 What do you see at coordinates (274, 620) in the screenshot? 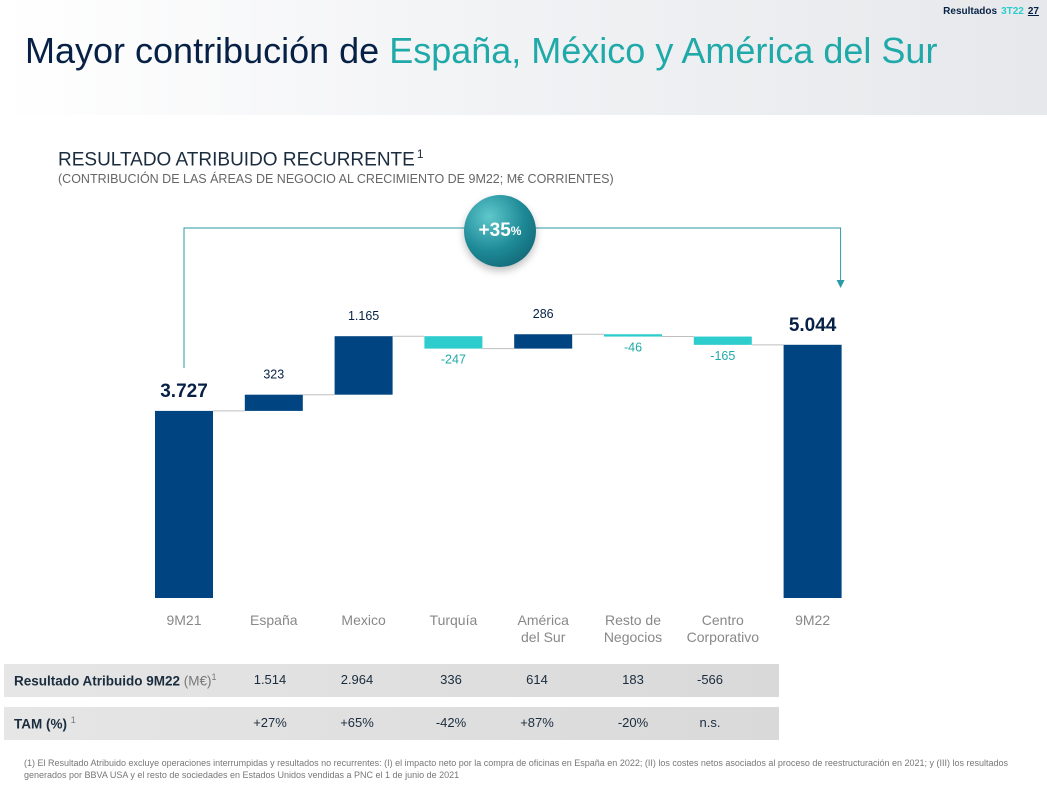
I see `category-label-espana: España` at bounding box center [274, 620].